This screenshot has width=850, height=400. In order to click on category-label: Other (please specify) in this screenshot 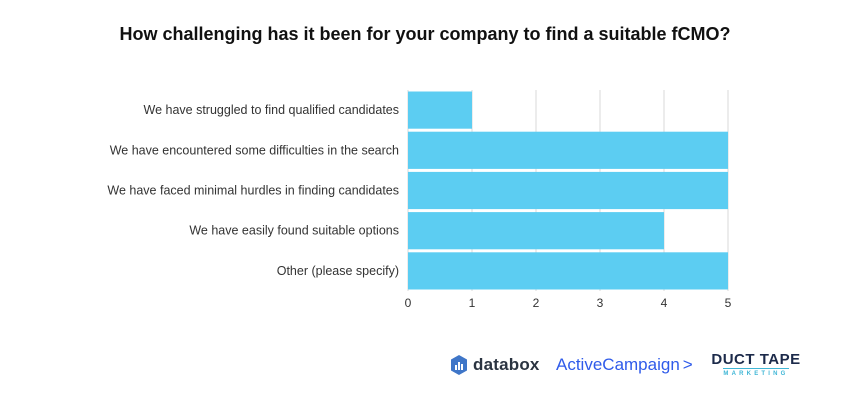, I will do `click(338, 271)`.